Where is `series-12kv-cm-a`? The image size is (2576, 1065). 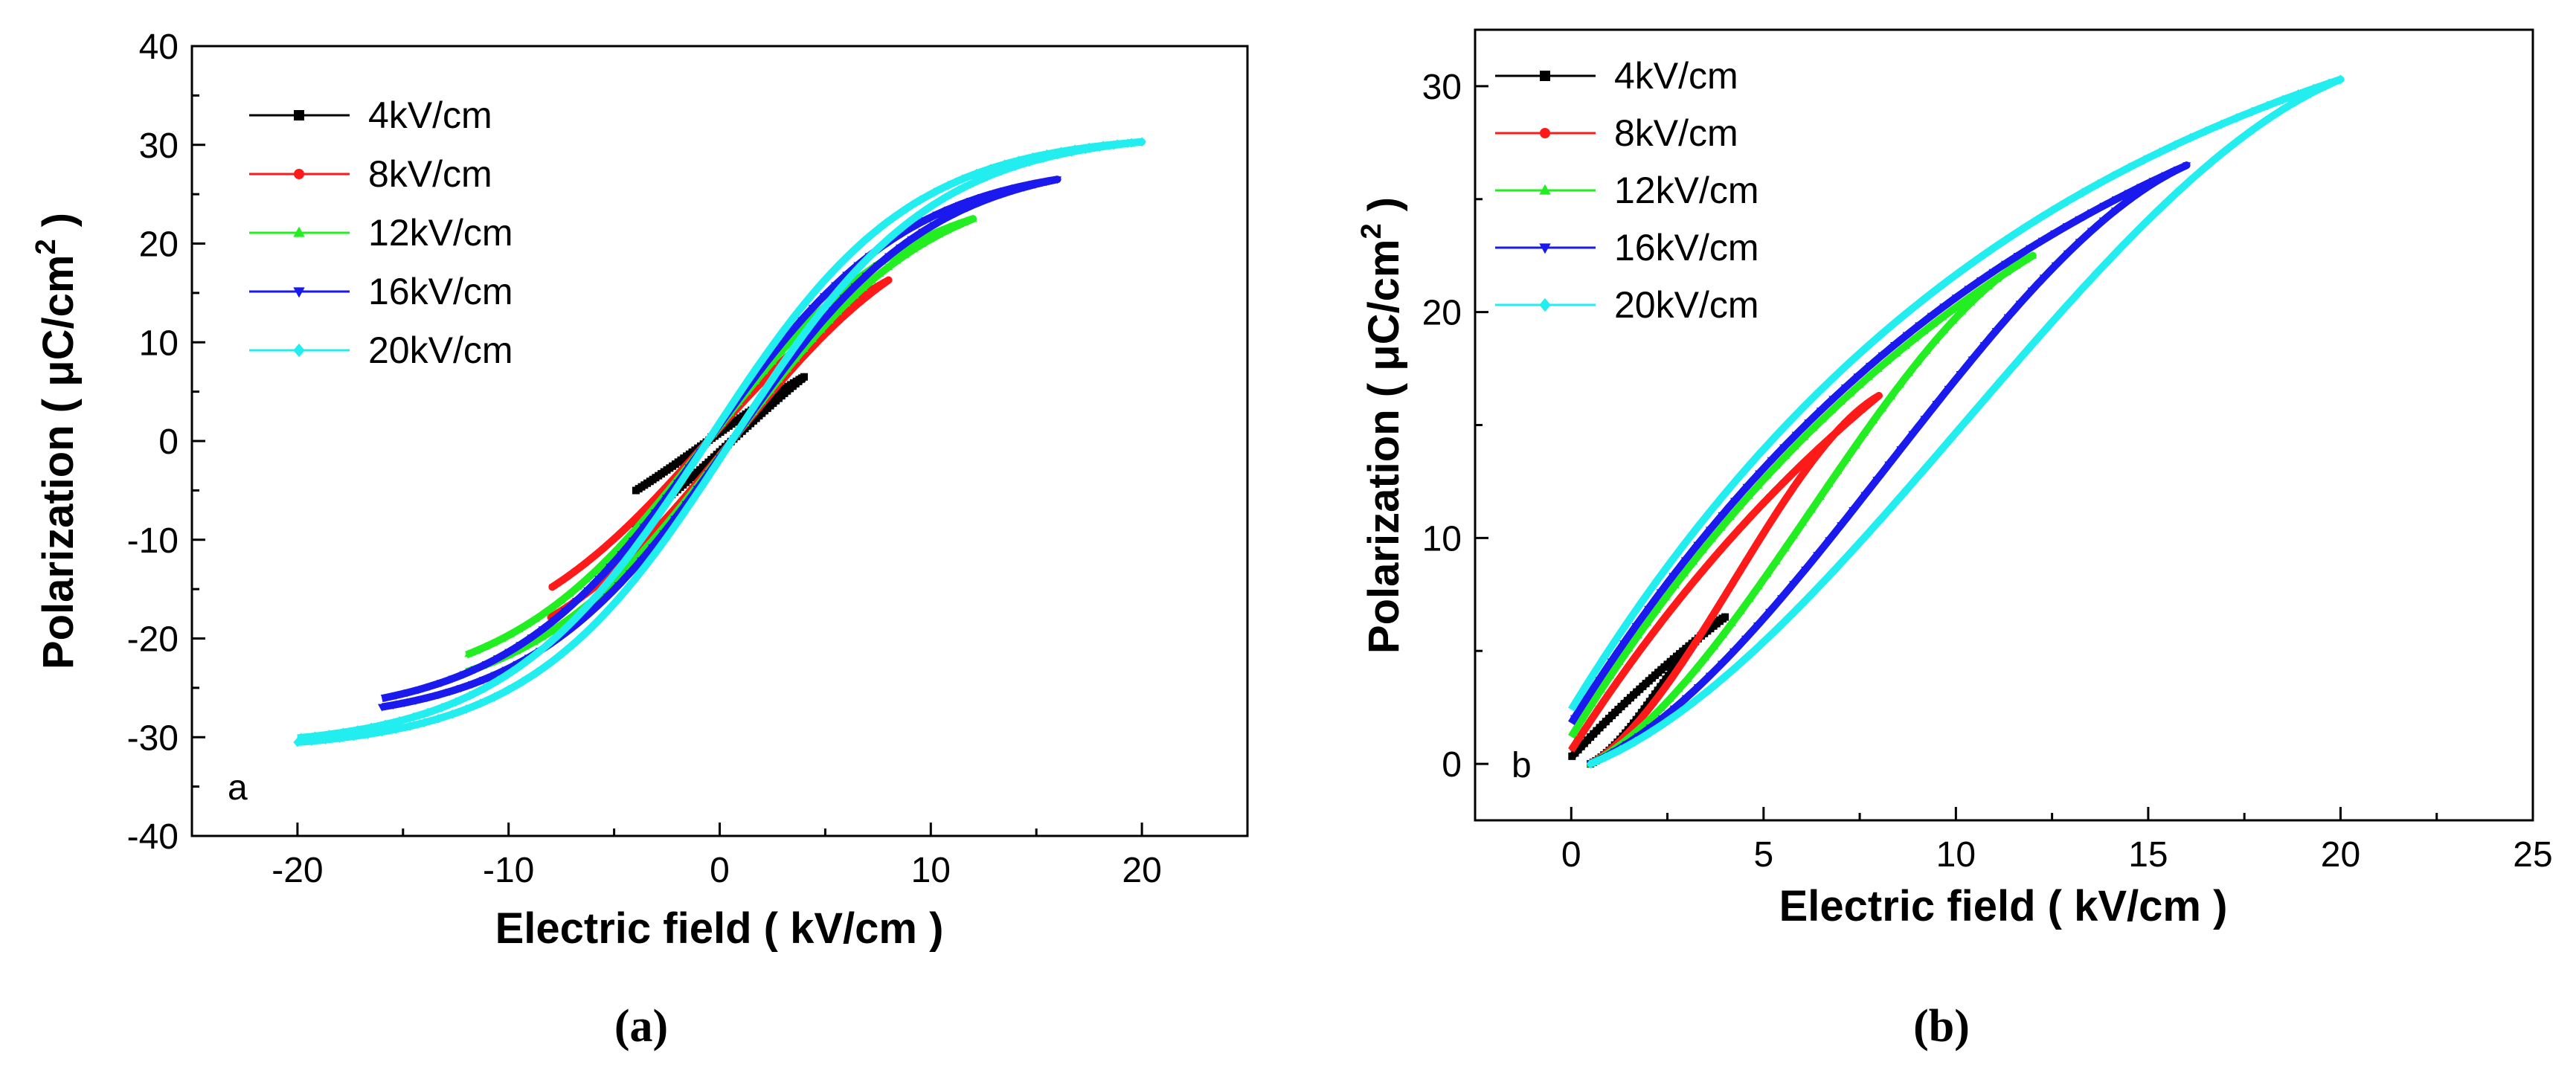
series-12kv-cm-a is located at coordinates (719, 445).